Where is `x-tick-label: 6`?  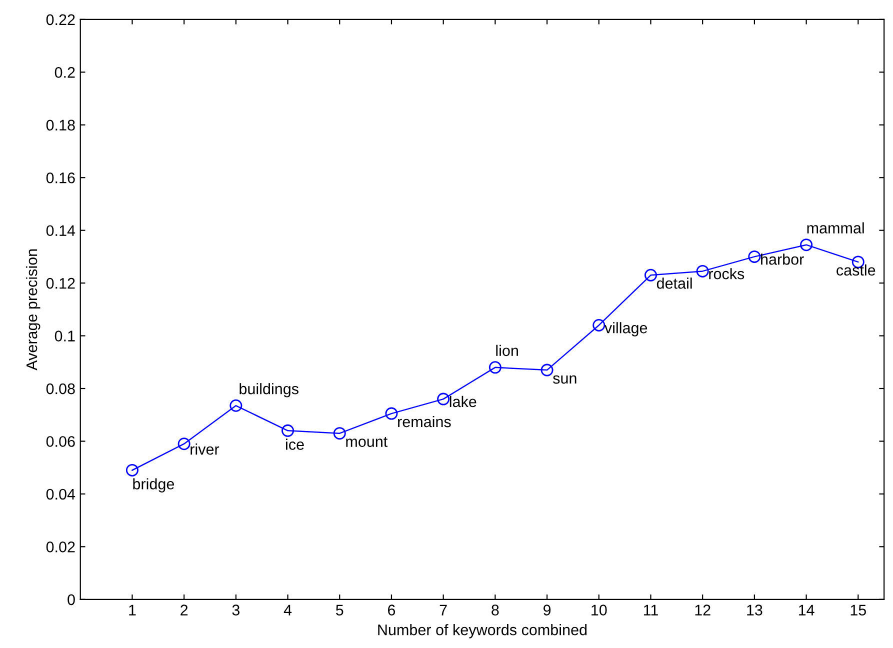
x-tick-label: 6 is located at coordinates (392, 610).